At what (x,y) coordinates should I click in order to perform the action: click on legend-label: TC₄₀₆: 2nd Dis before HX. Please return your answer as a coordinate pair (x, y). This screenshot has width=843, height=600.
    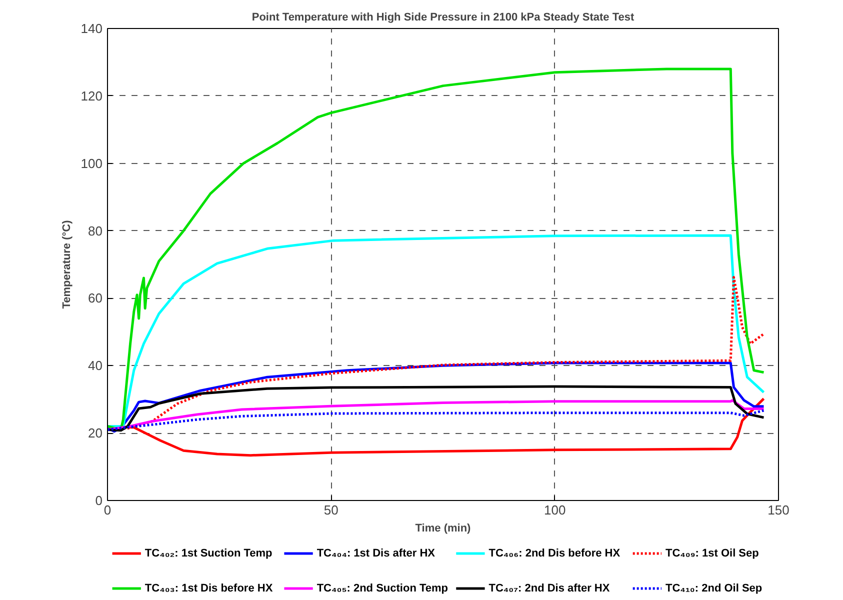
    Looking at the image, I should click on (554, 554).